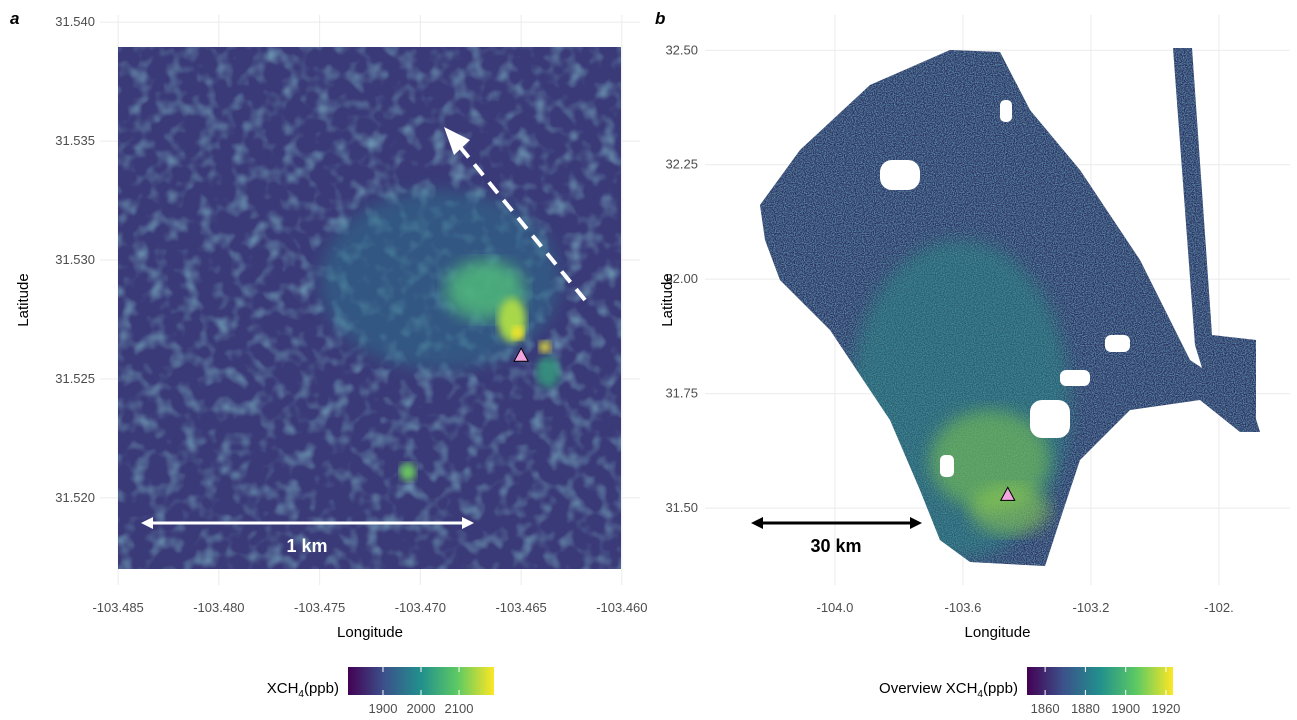 This screenshot has height=720, width=1297. Describe the element at coordinates (621, 607) in the screenshot. I see `x-tick-label: -103.460` at that location.